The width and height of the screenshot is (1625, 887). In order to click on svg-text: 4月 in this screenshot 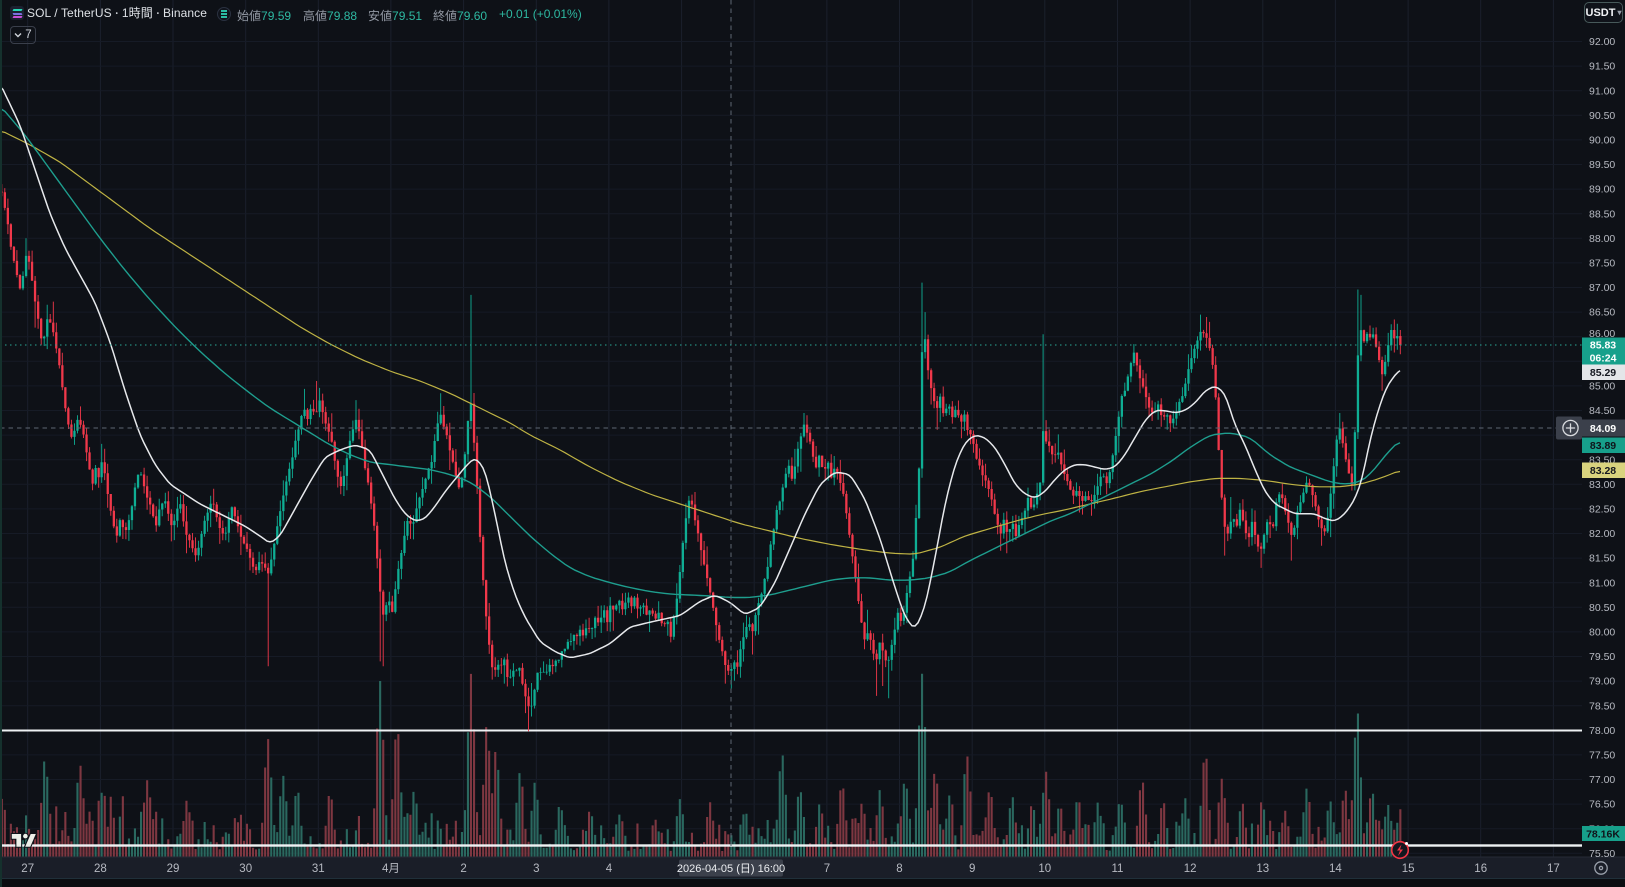, I will do `click(391, 869)`.